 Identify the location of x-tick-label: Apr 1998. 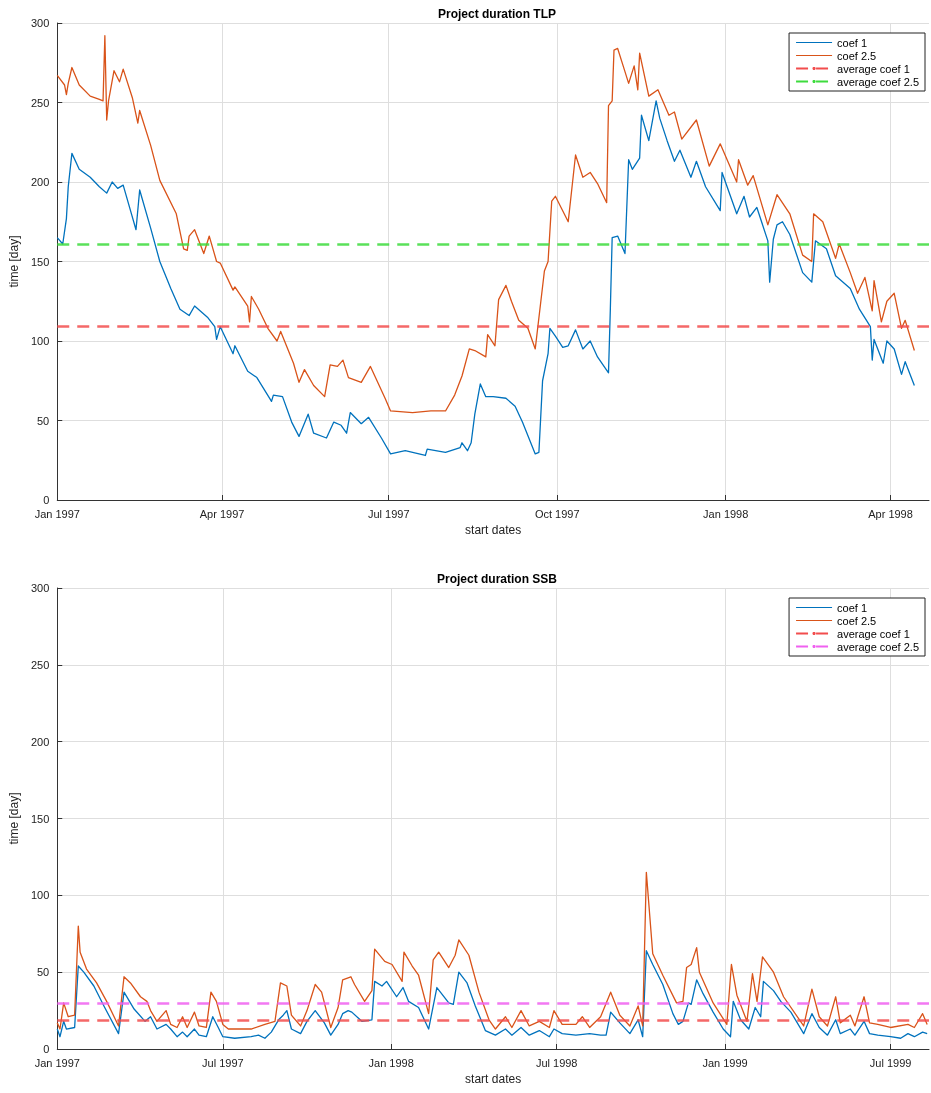
(890, 513).